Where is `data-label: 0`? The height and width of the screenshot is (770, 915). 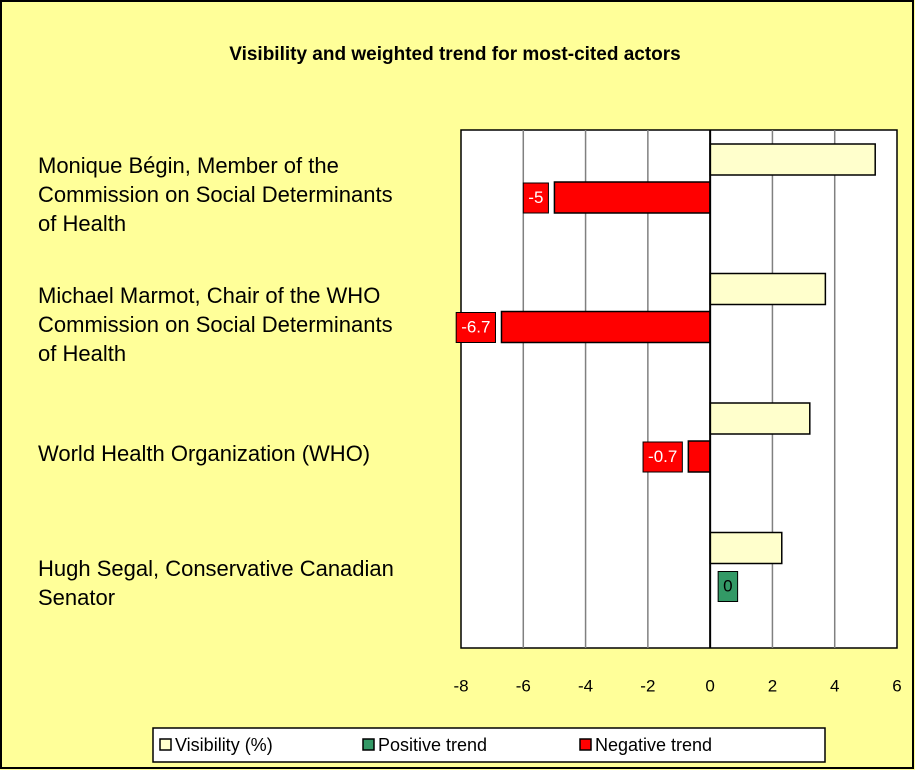
data-label: 0 is located at coordinates (727, 585).